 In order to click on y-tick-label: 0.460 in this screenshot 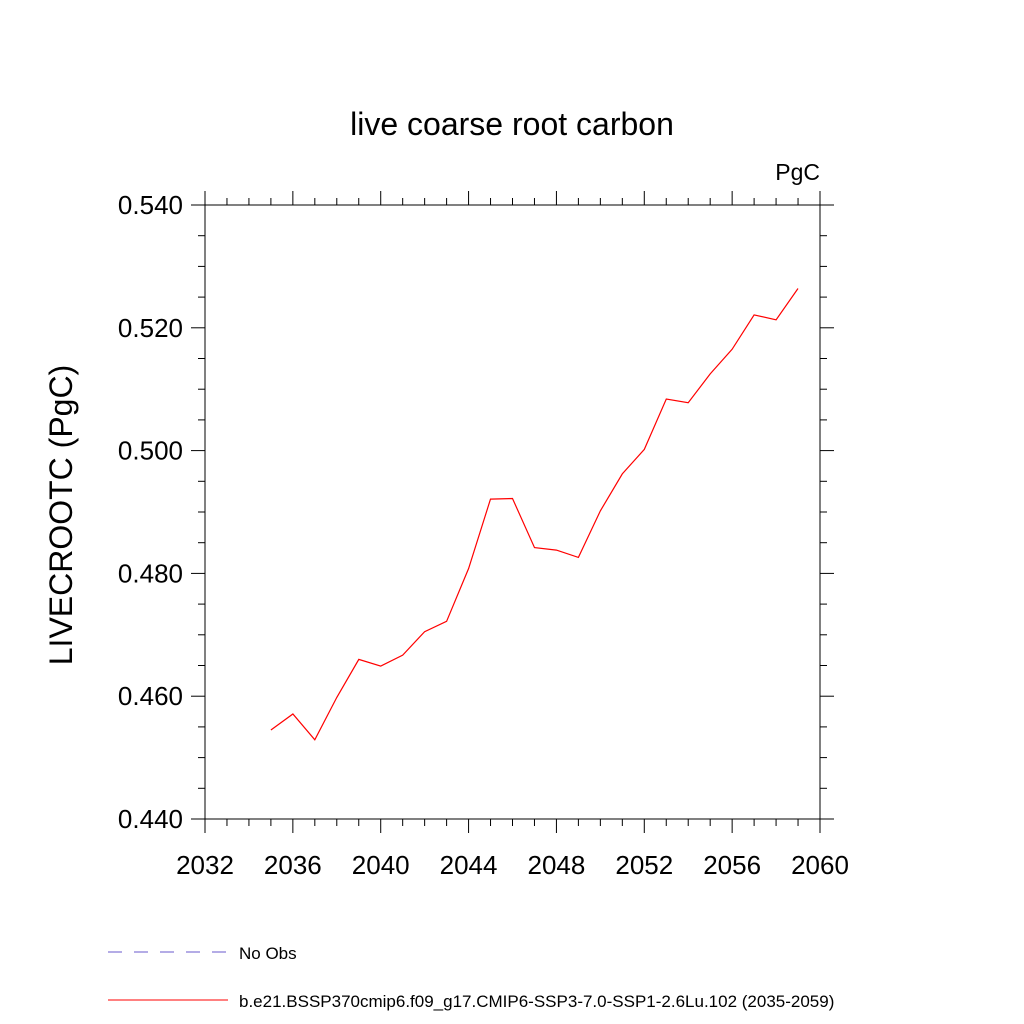, I will do `click(150, 696)`.